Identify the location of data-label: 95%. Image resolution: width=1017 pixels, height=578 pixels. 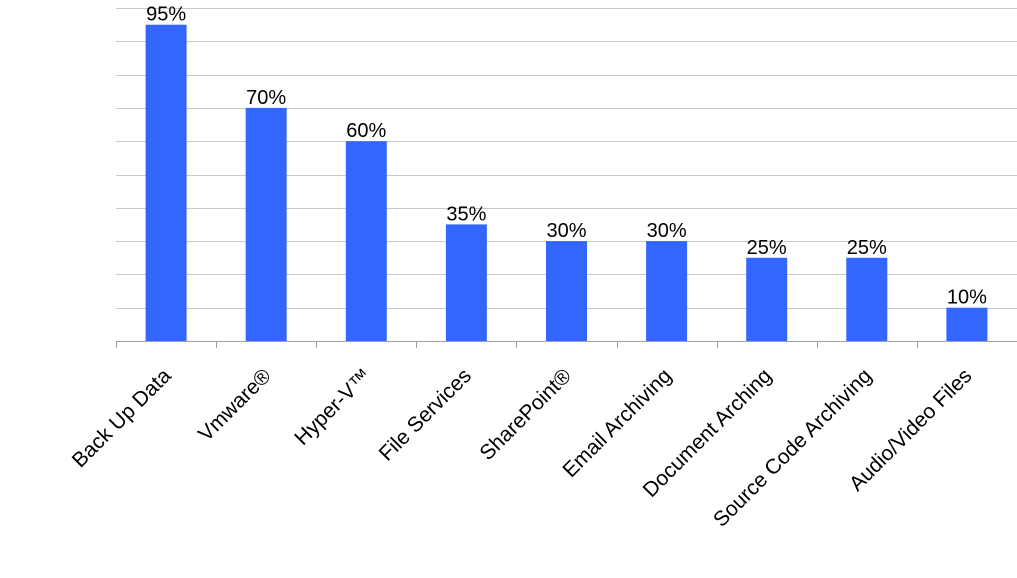
(166, 15).